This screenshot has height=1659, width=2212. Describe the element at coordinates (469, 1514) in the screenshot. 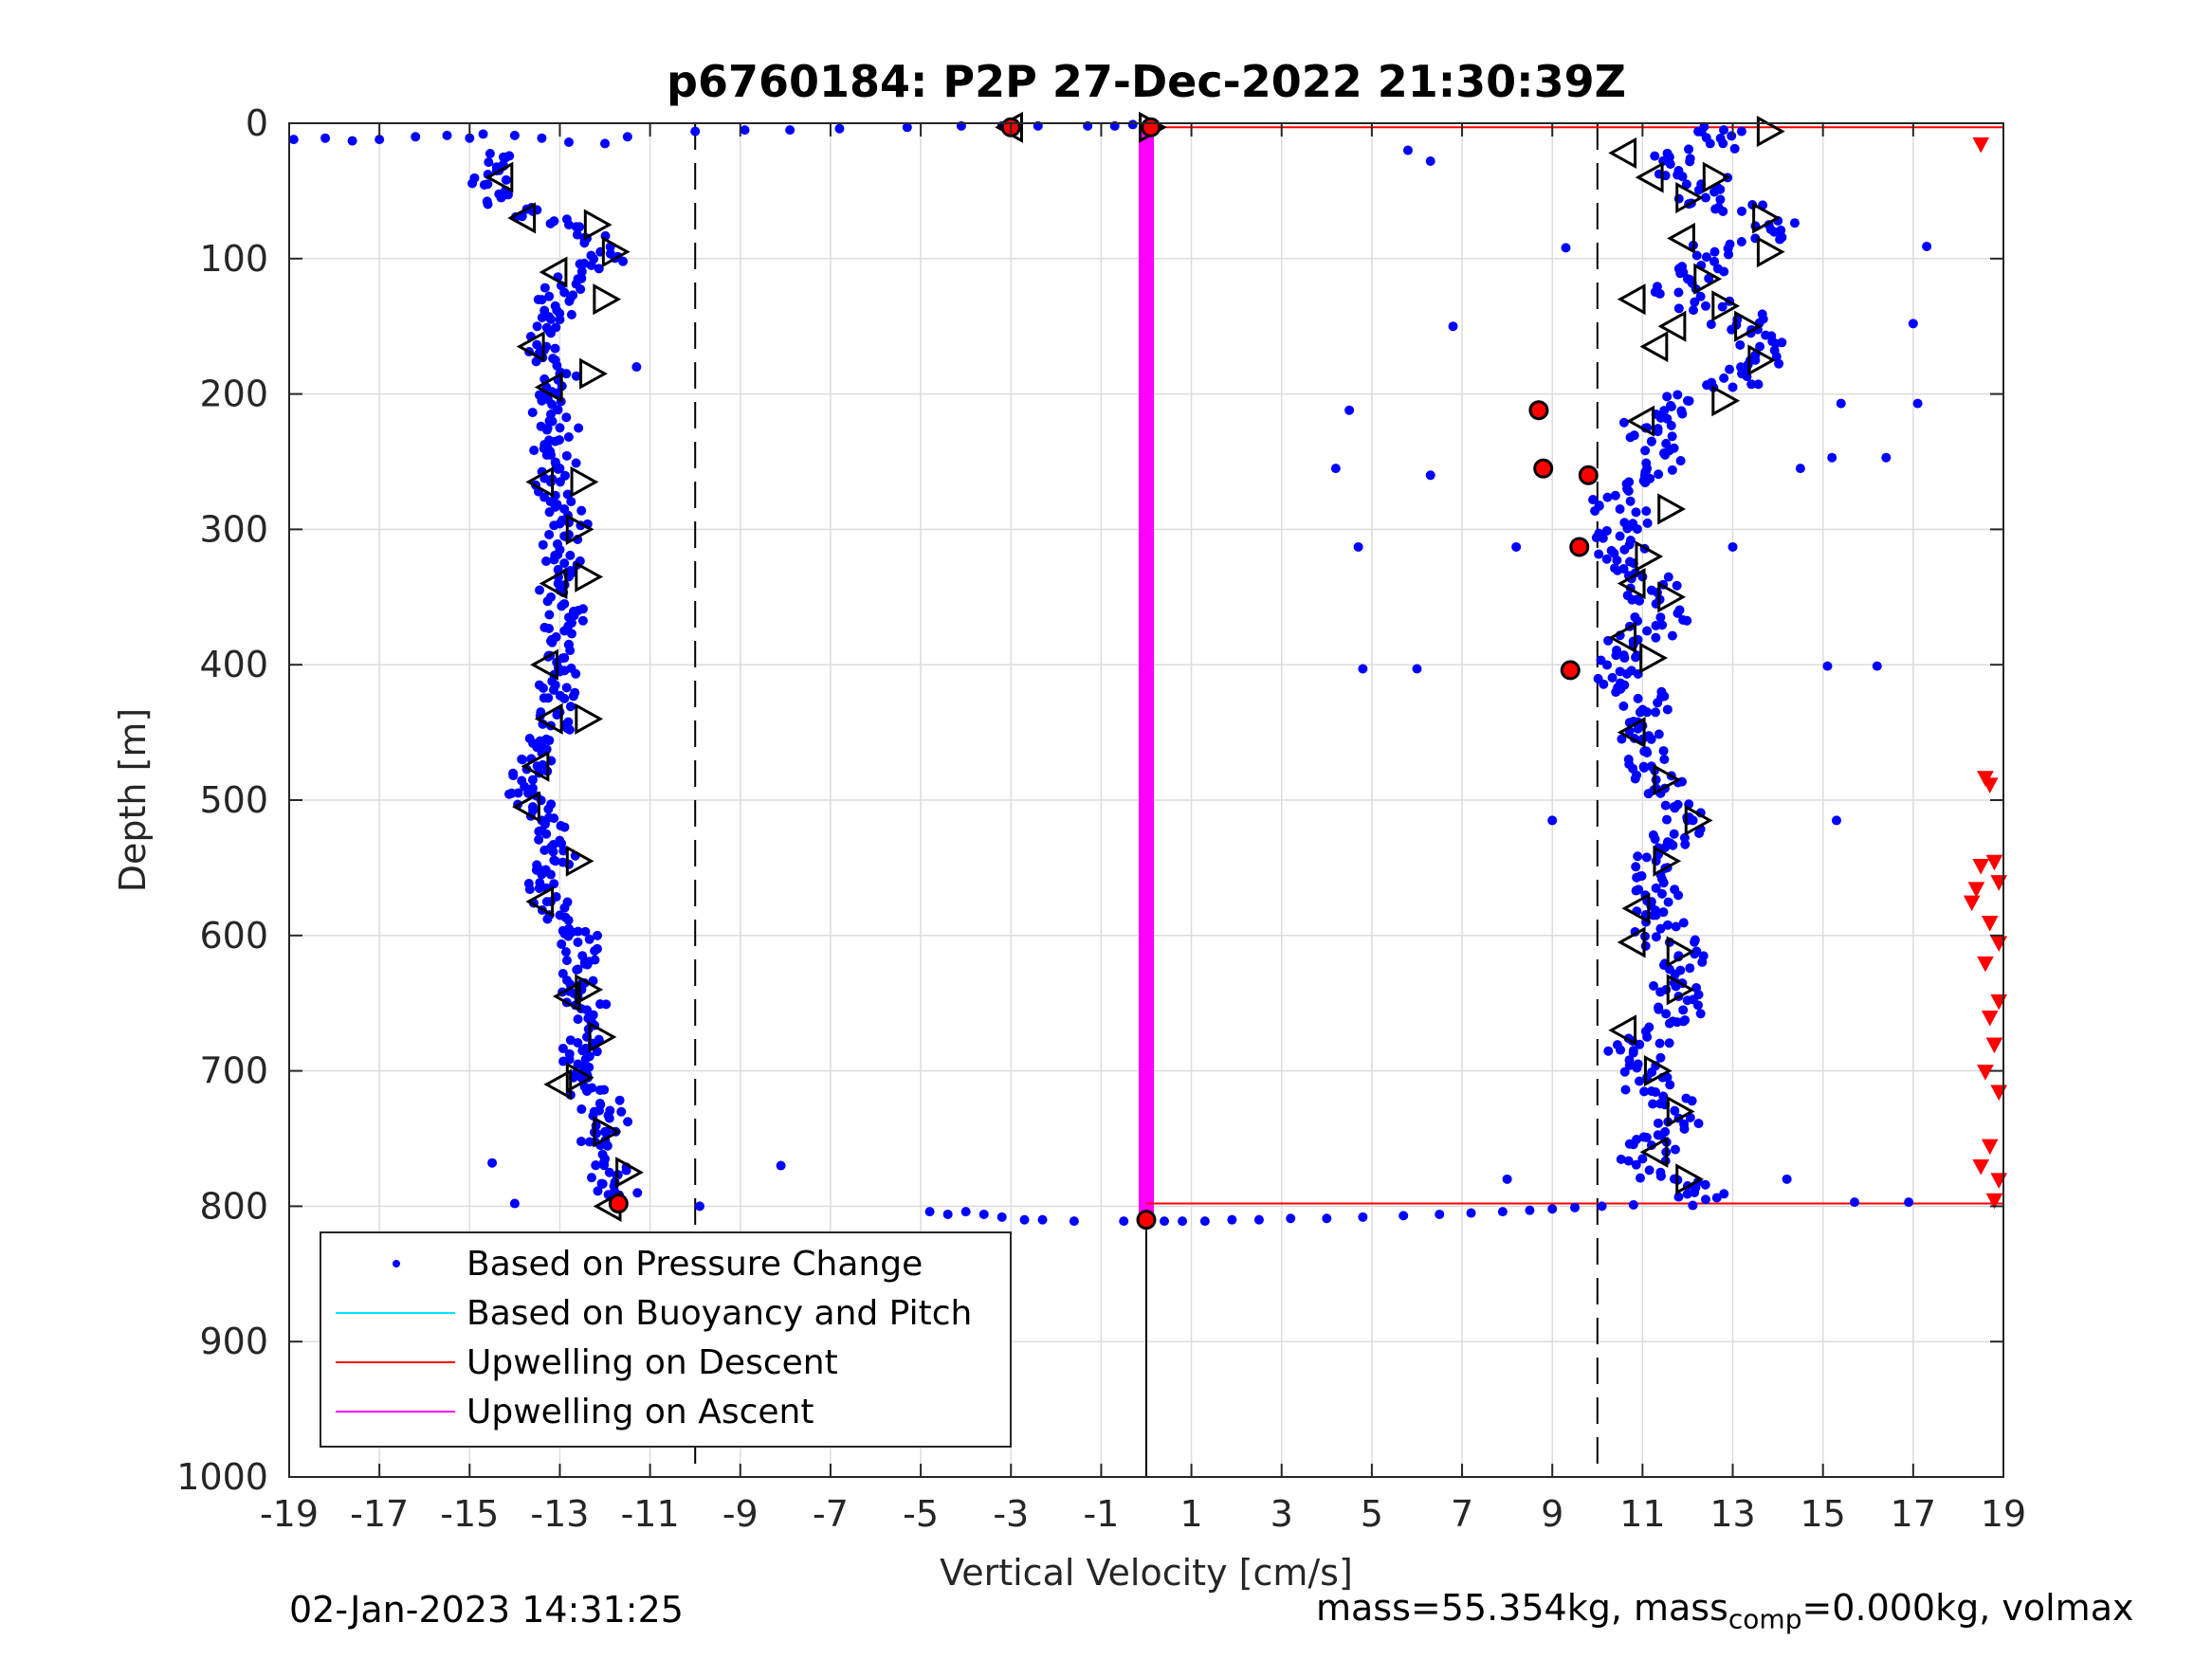

I see `x-tick-label: -15` at that location.